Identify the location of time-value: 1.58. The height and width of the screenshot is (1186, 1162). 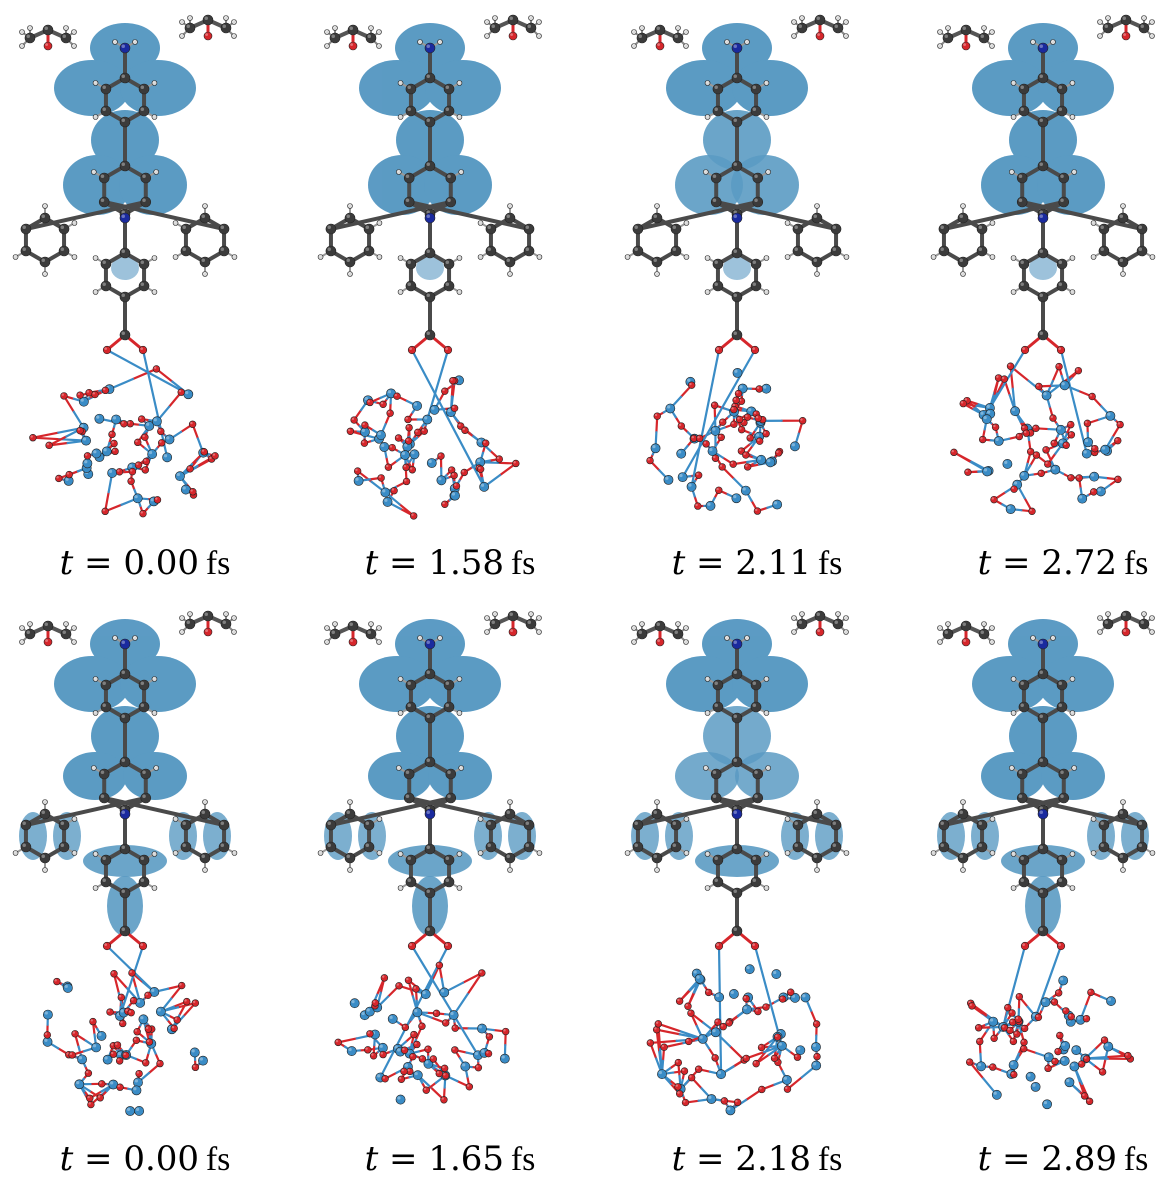
(466, 563).